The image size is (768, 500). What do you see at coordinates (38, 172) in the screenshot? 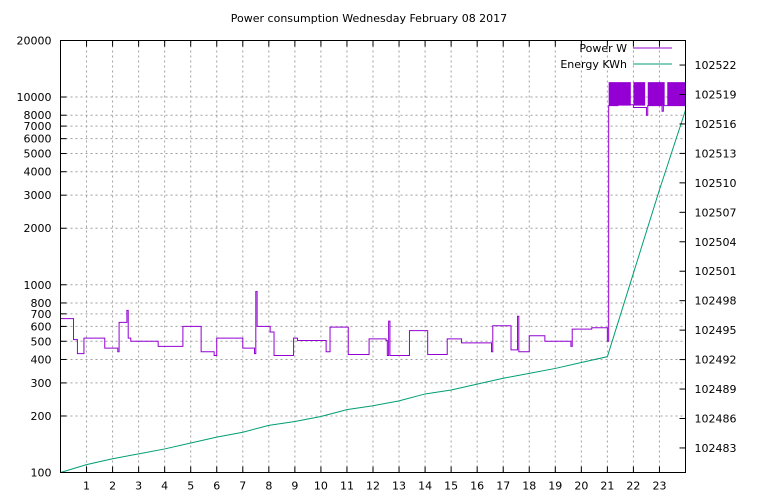
I see `y-left-tick-label: 4000` at bounding box center [38, 172].